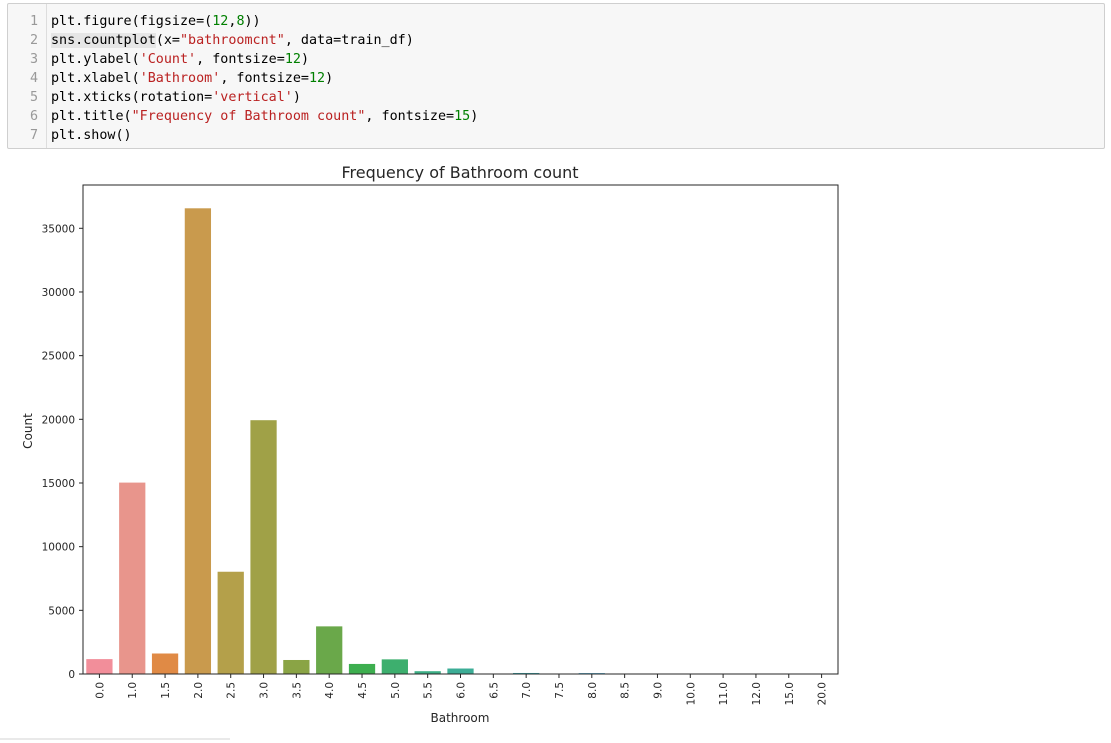 The height and width of the screenshot is (743, 1111). Describe the element at coordinates (232, 21) in the screenshot. I see `code-token: ,` at that location.